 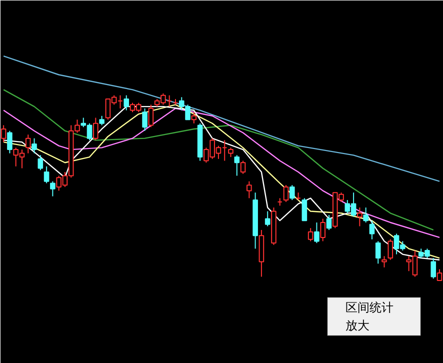 What do you see at coordinates (358, 325) in the screenshot?
I see `text: 放大` at bounding box center [358, 325].